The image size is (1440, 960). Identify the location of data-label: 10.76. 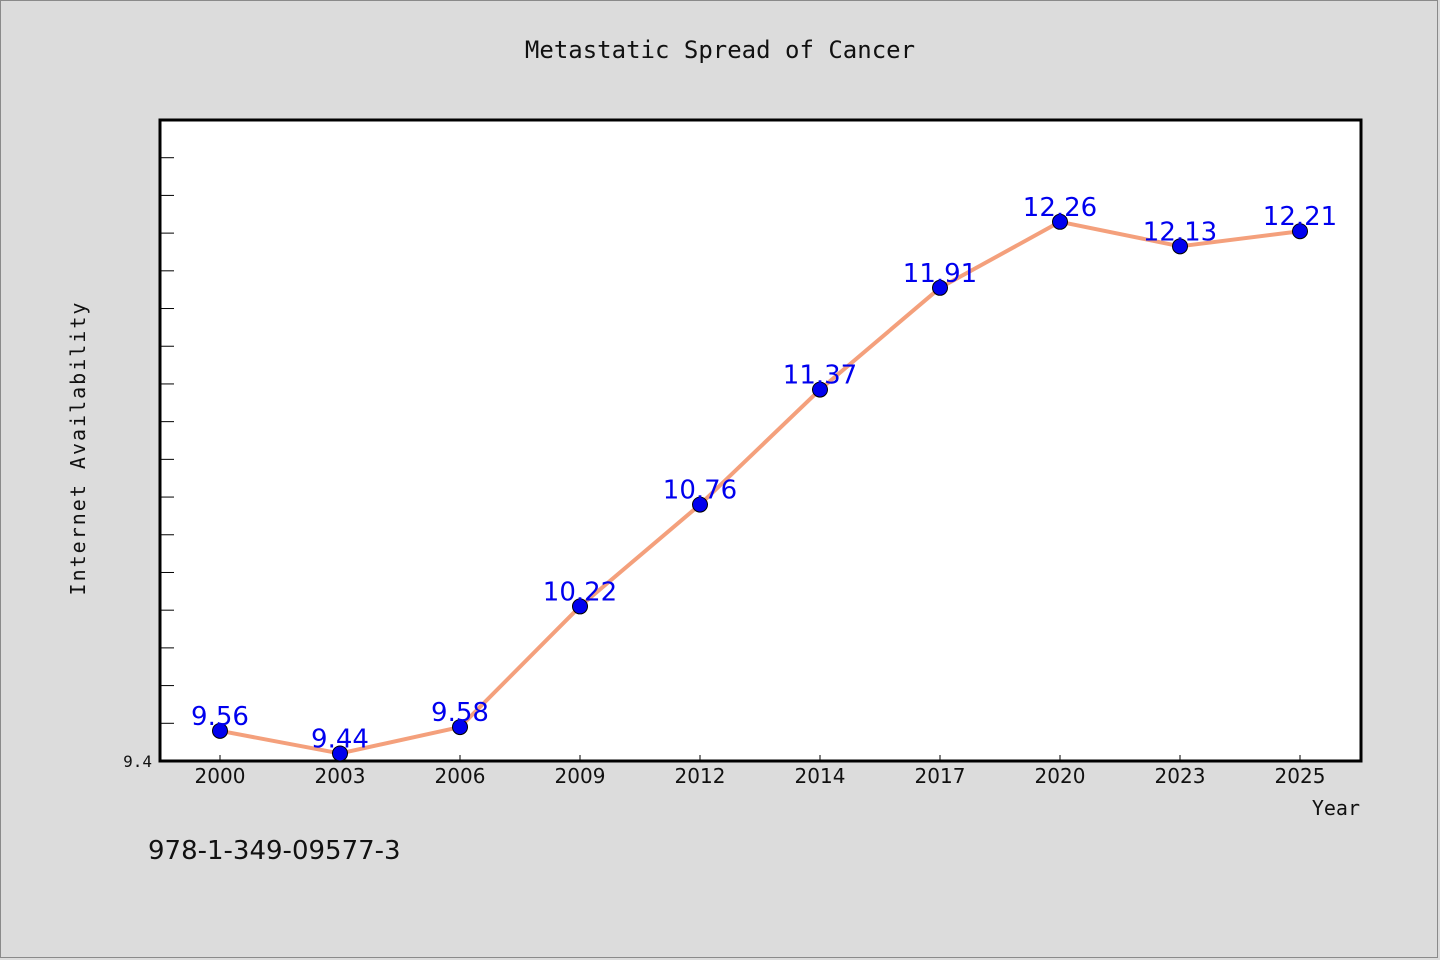
(700, 491).